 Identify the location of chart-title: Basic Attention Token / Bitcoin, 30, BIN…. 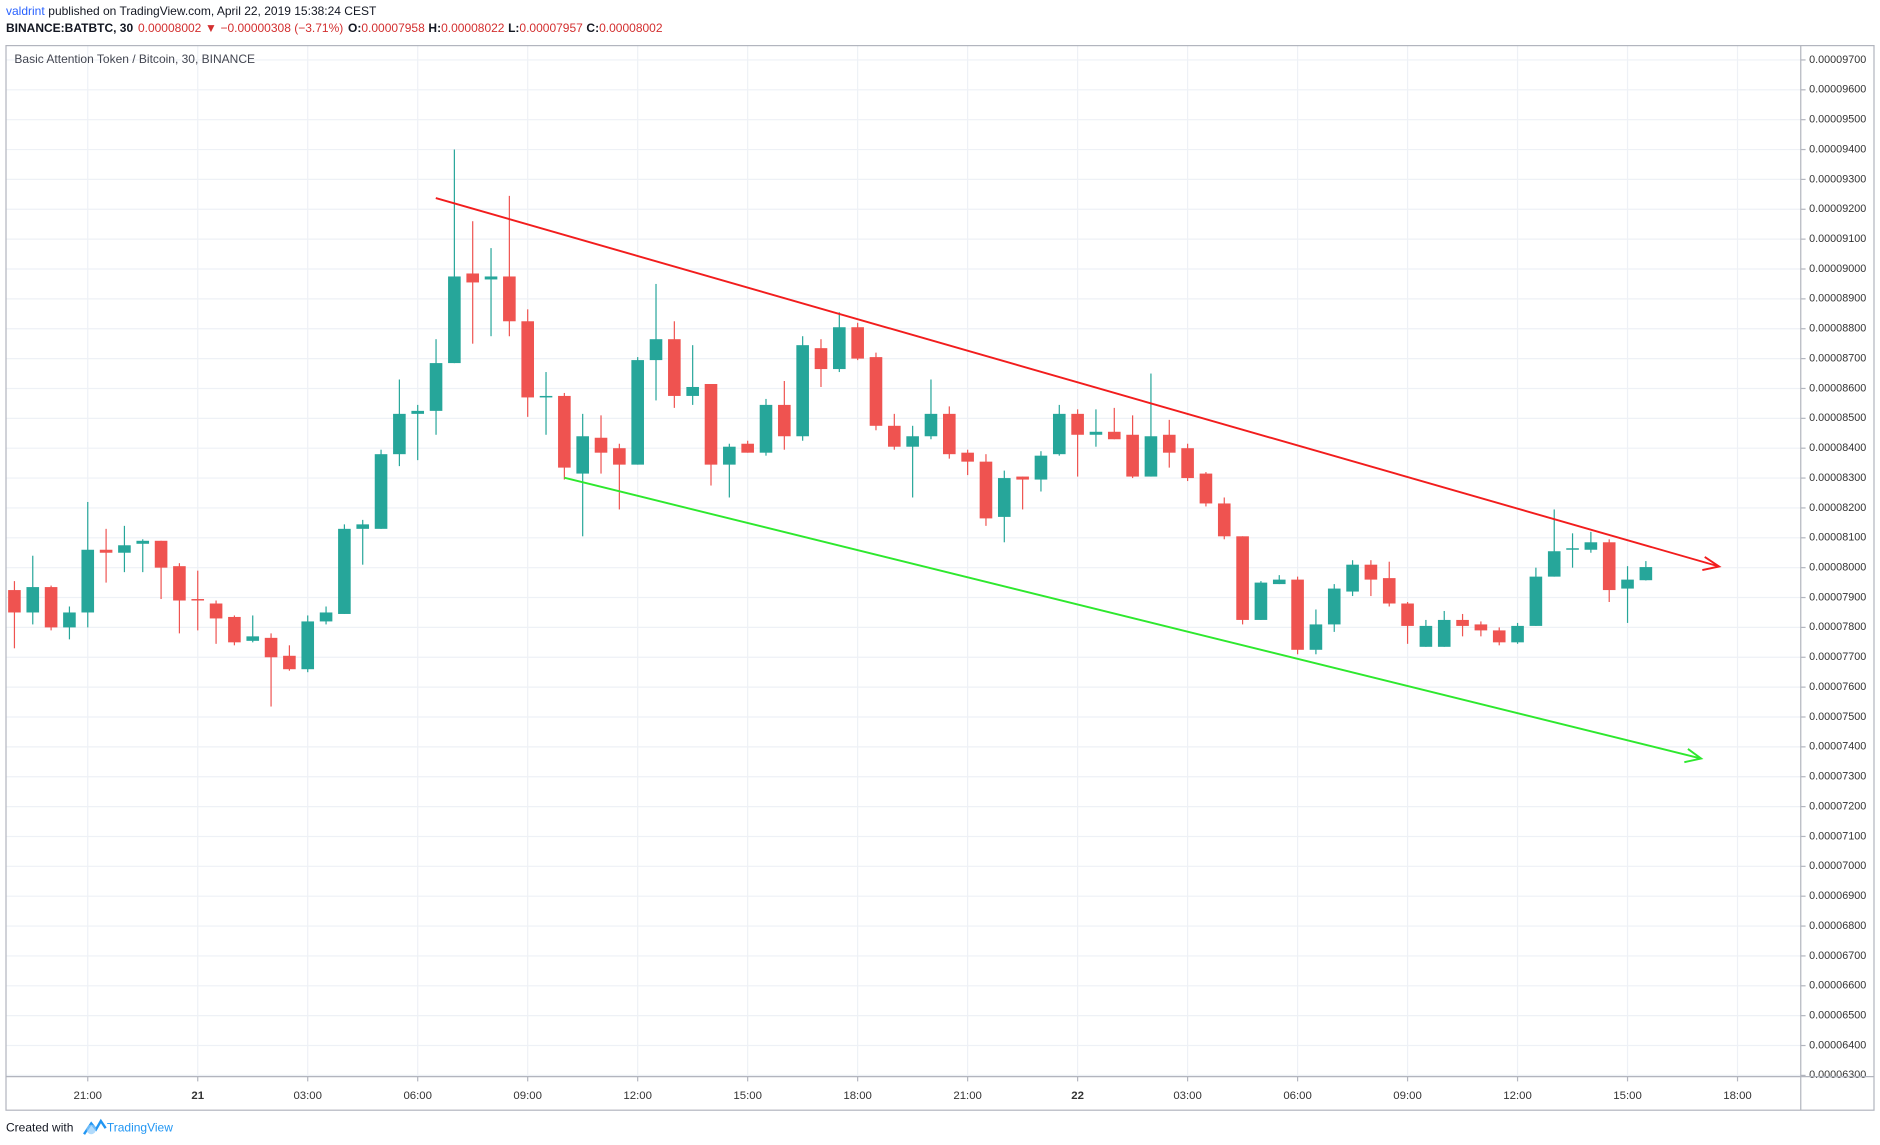
(134, 59).